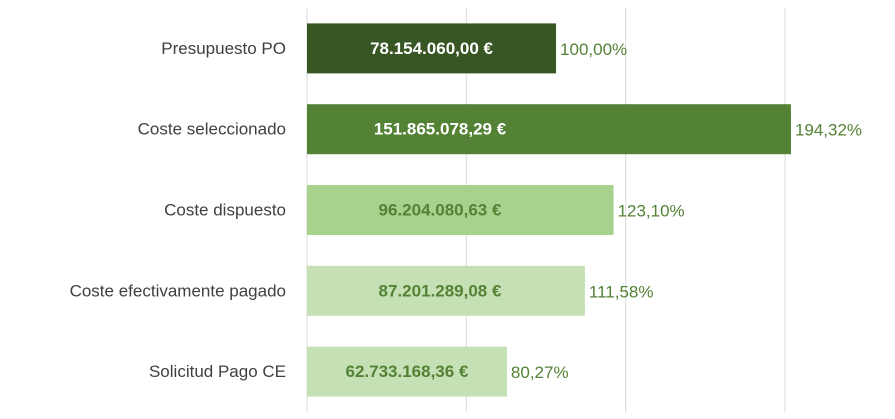 The width and height of the screenshot is (895, 419). I want to click on percent-label: 100,00%, so click(593, 49).